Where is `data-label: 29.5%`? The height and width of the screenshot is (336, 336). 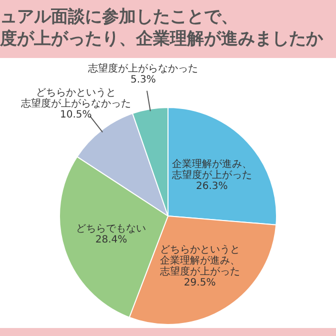 data-label: 29.5% is located at coordinates (200, 283).